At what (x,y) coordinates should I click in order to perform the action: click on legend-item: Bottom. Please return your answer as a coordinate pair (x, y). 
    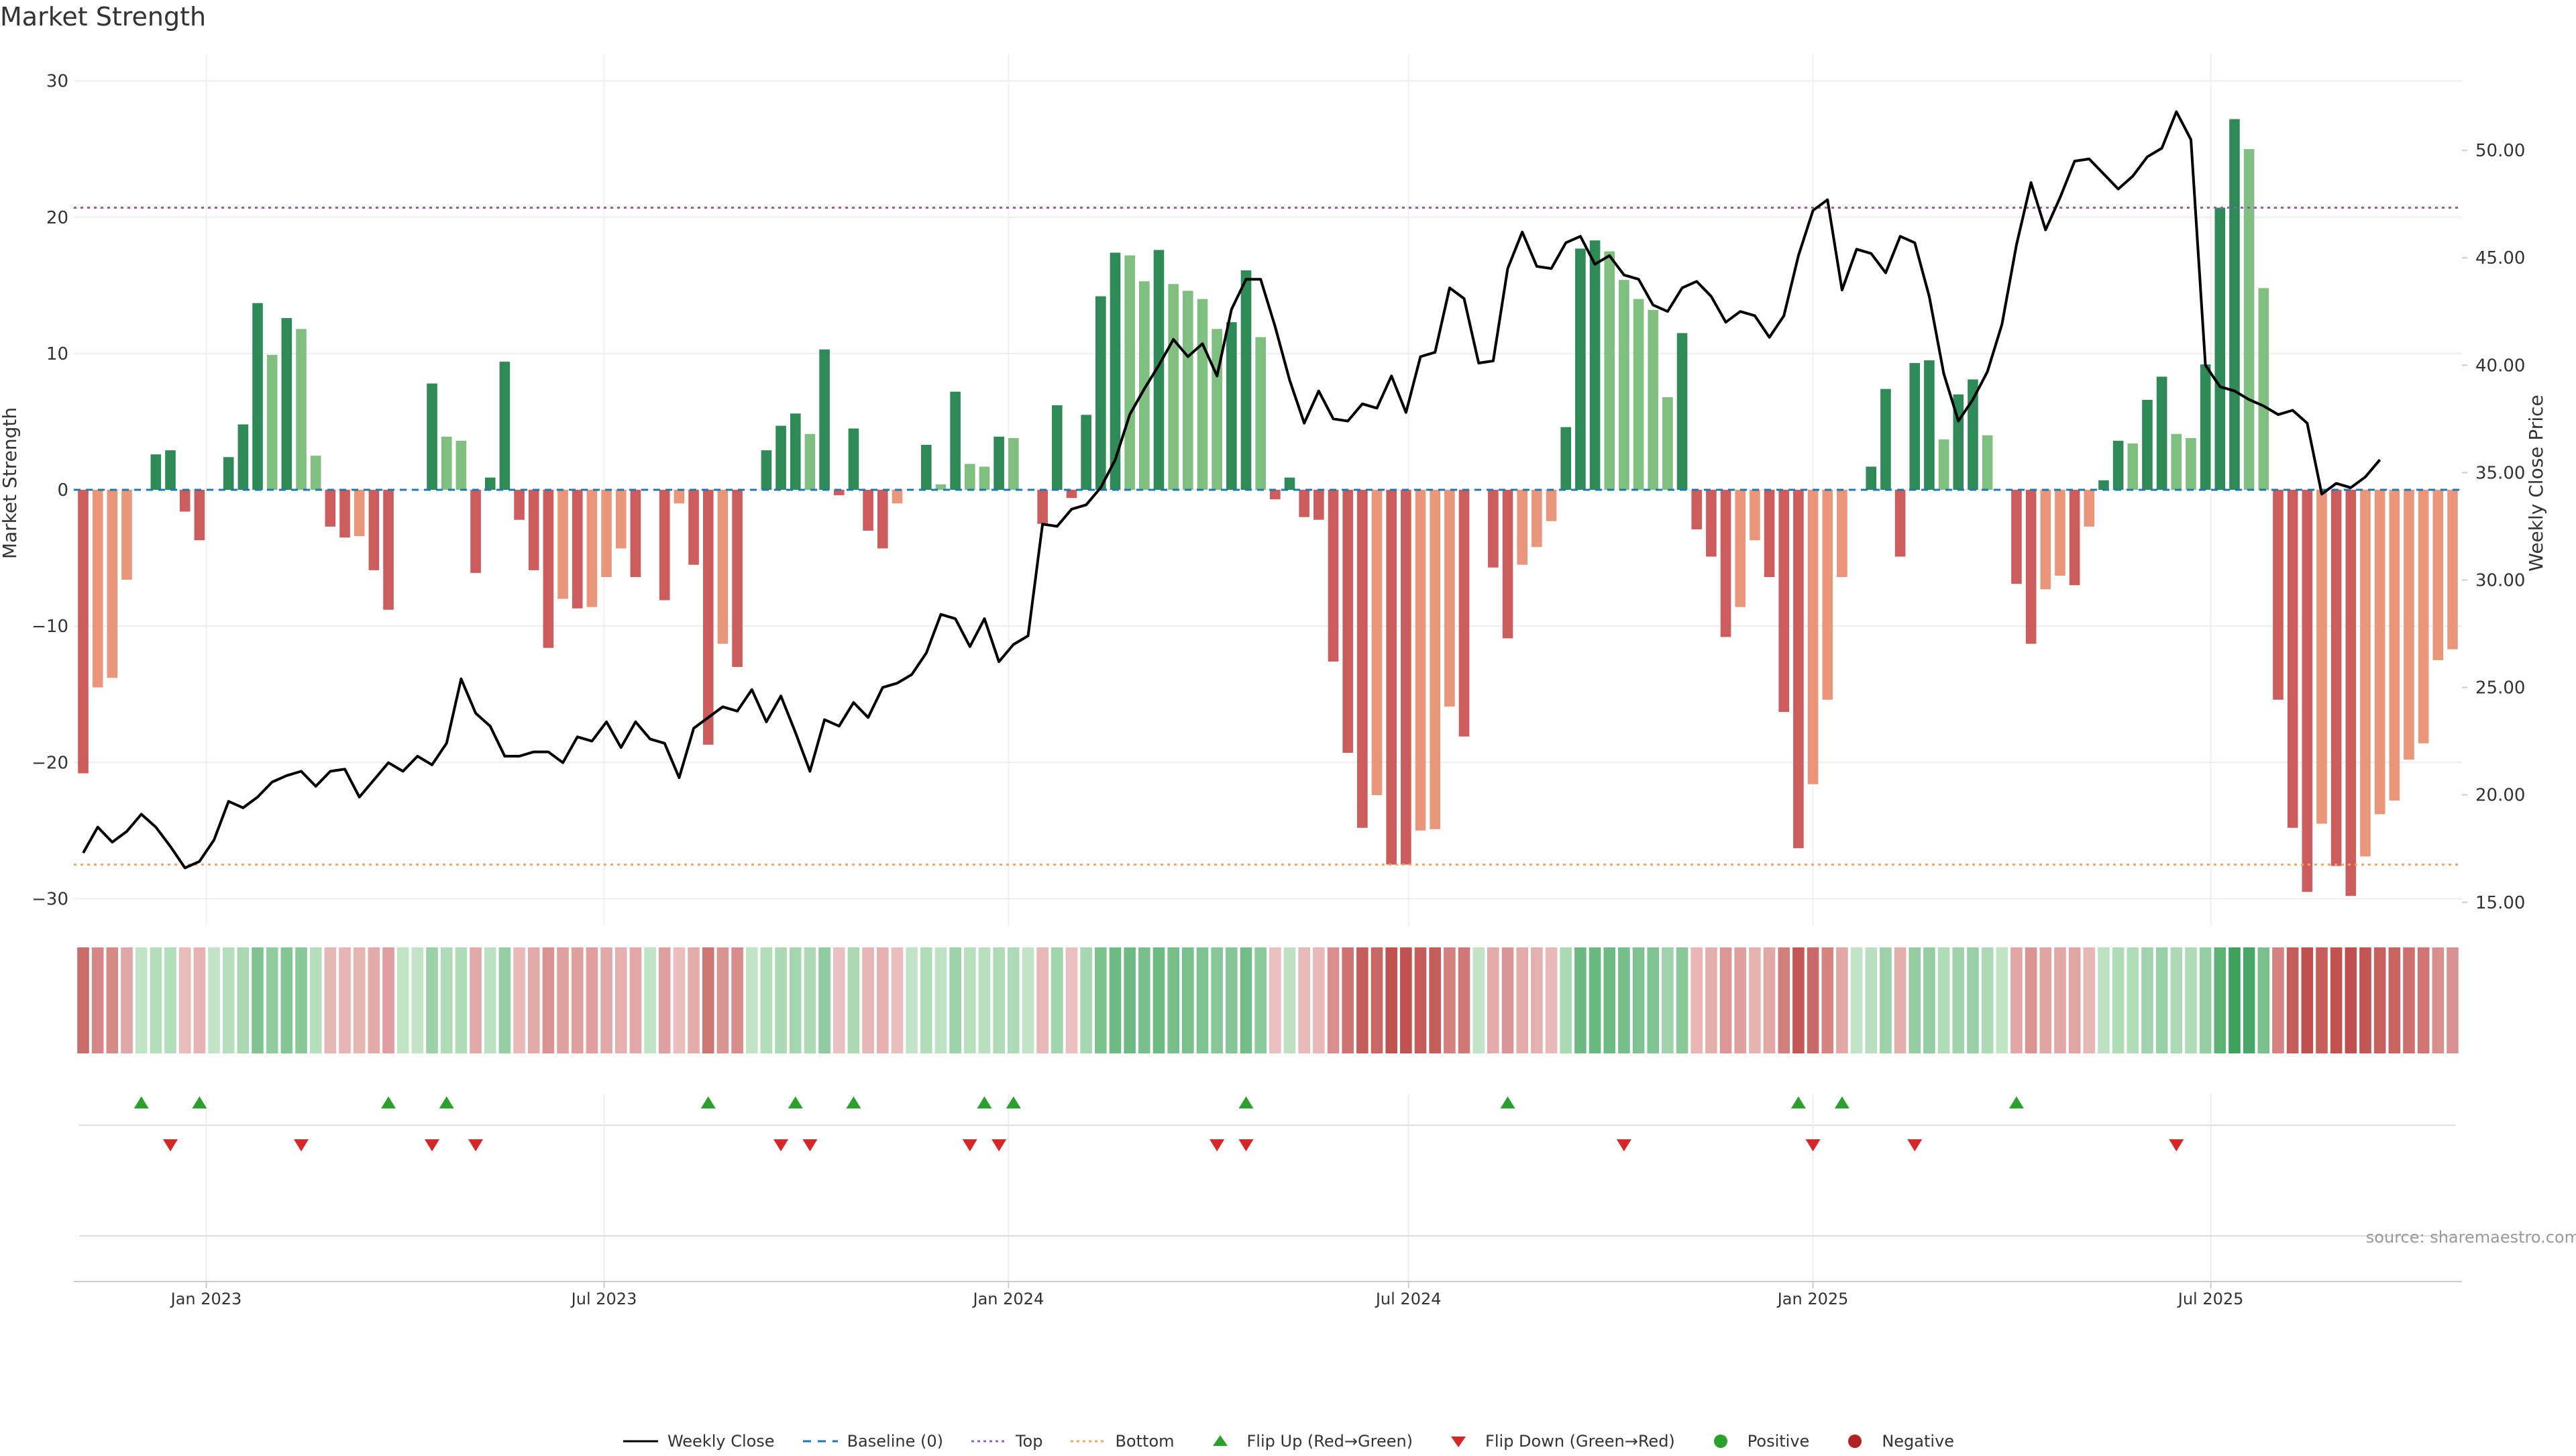
    Looking at the image, I should click on (1122, 1442).